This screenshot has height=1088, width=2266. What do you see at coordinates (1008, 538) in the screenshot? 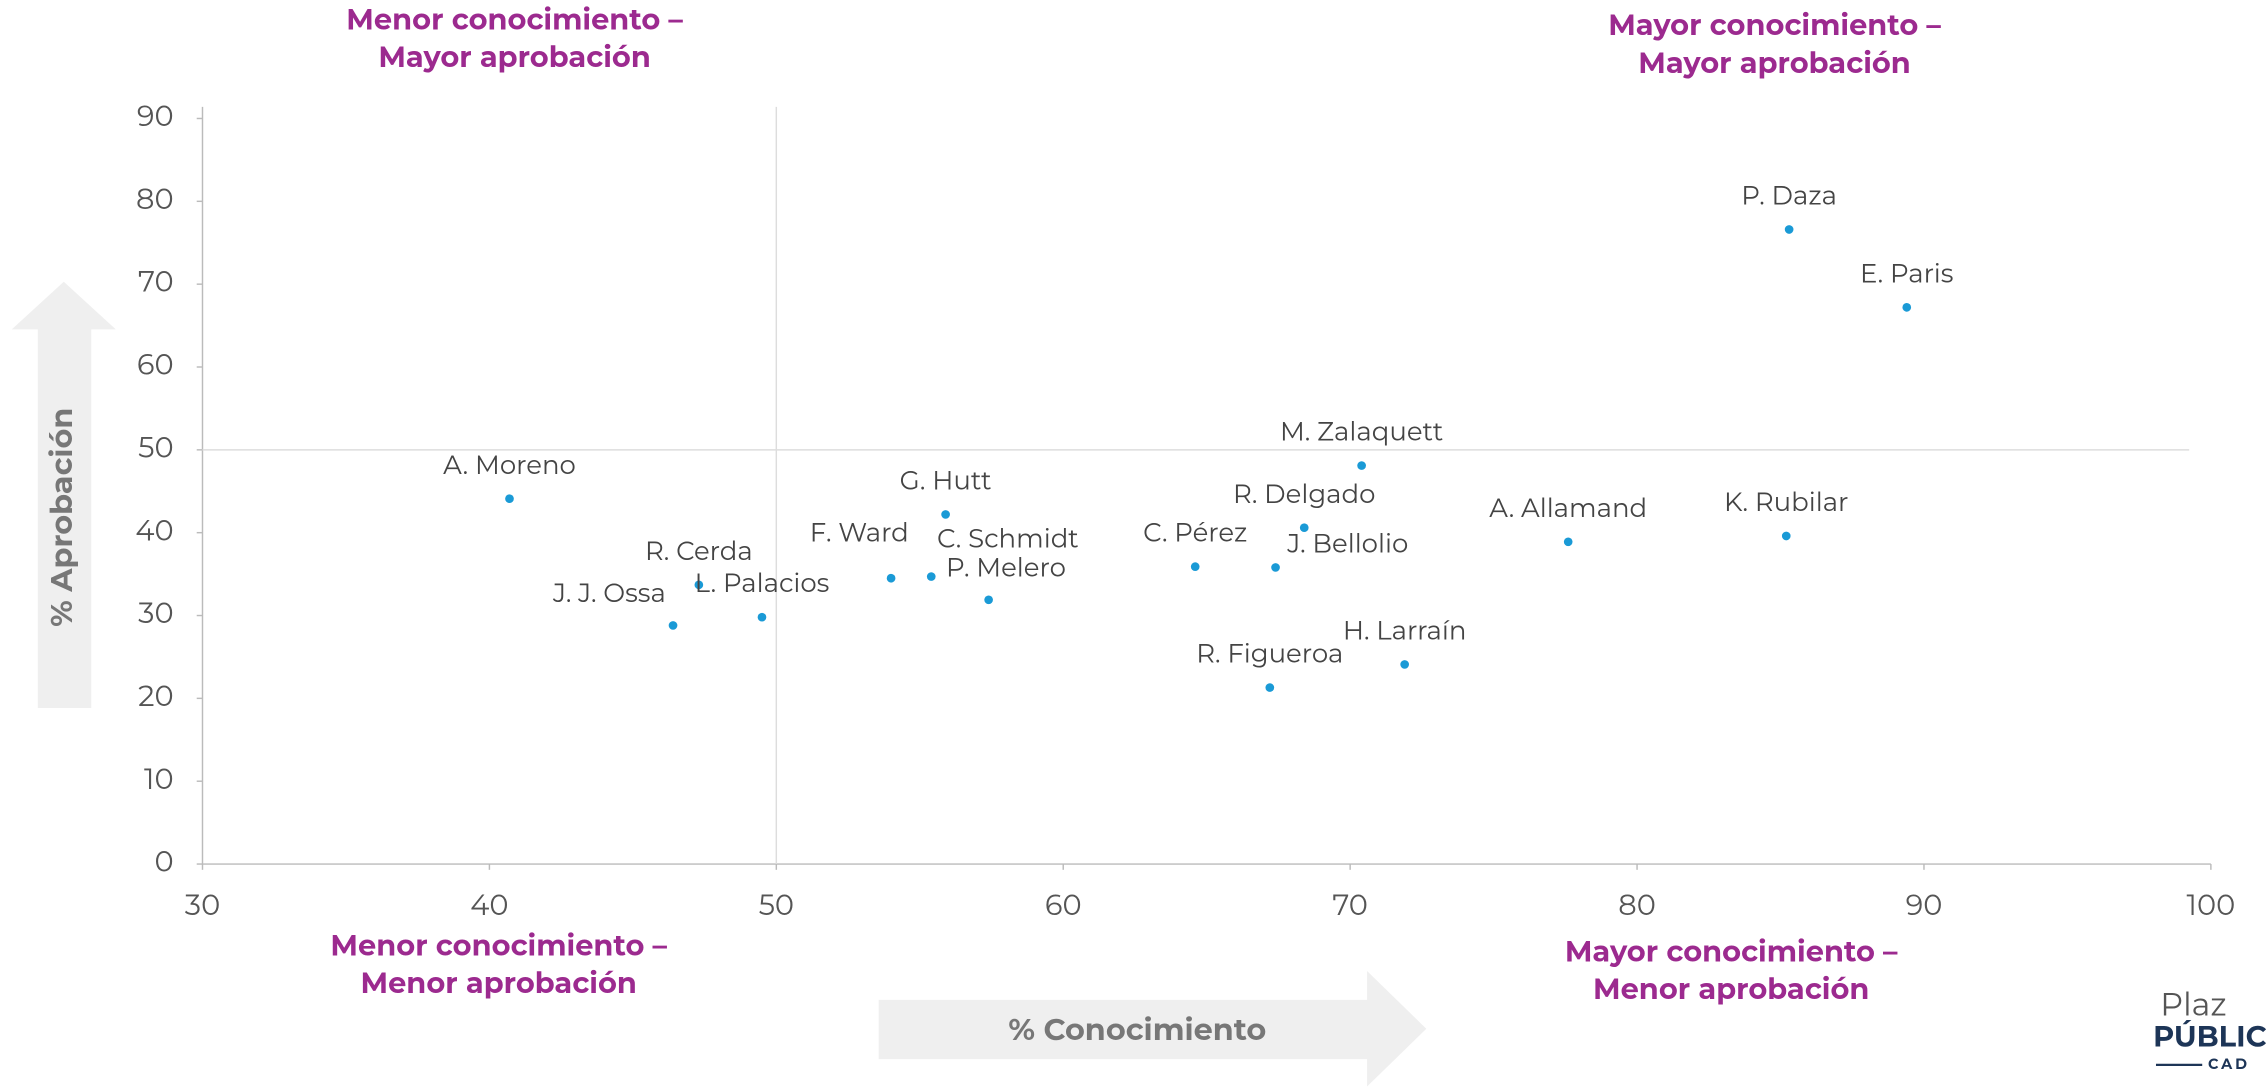
I see `point-label: C. Schmidt` at bounding box center [1008, 538].